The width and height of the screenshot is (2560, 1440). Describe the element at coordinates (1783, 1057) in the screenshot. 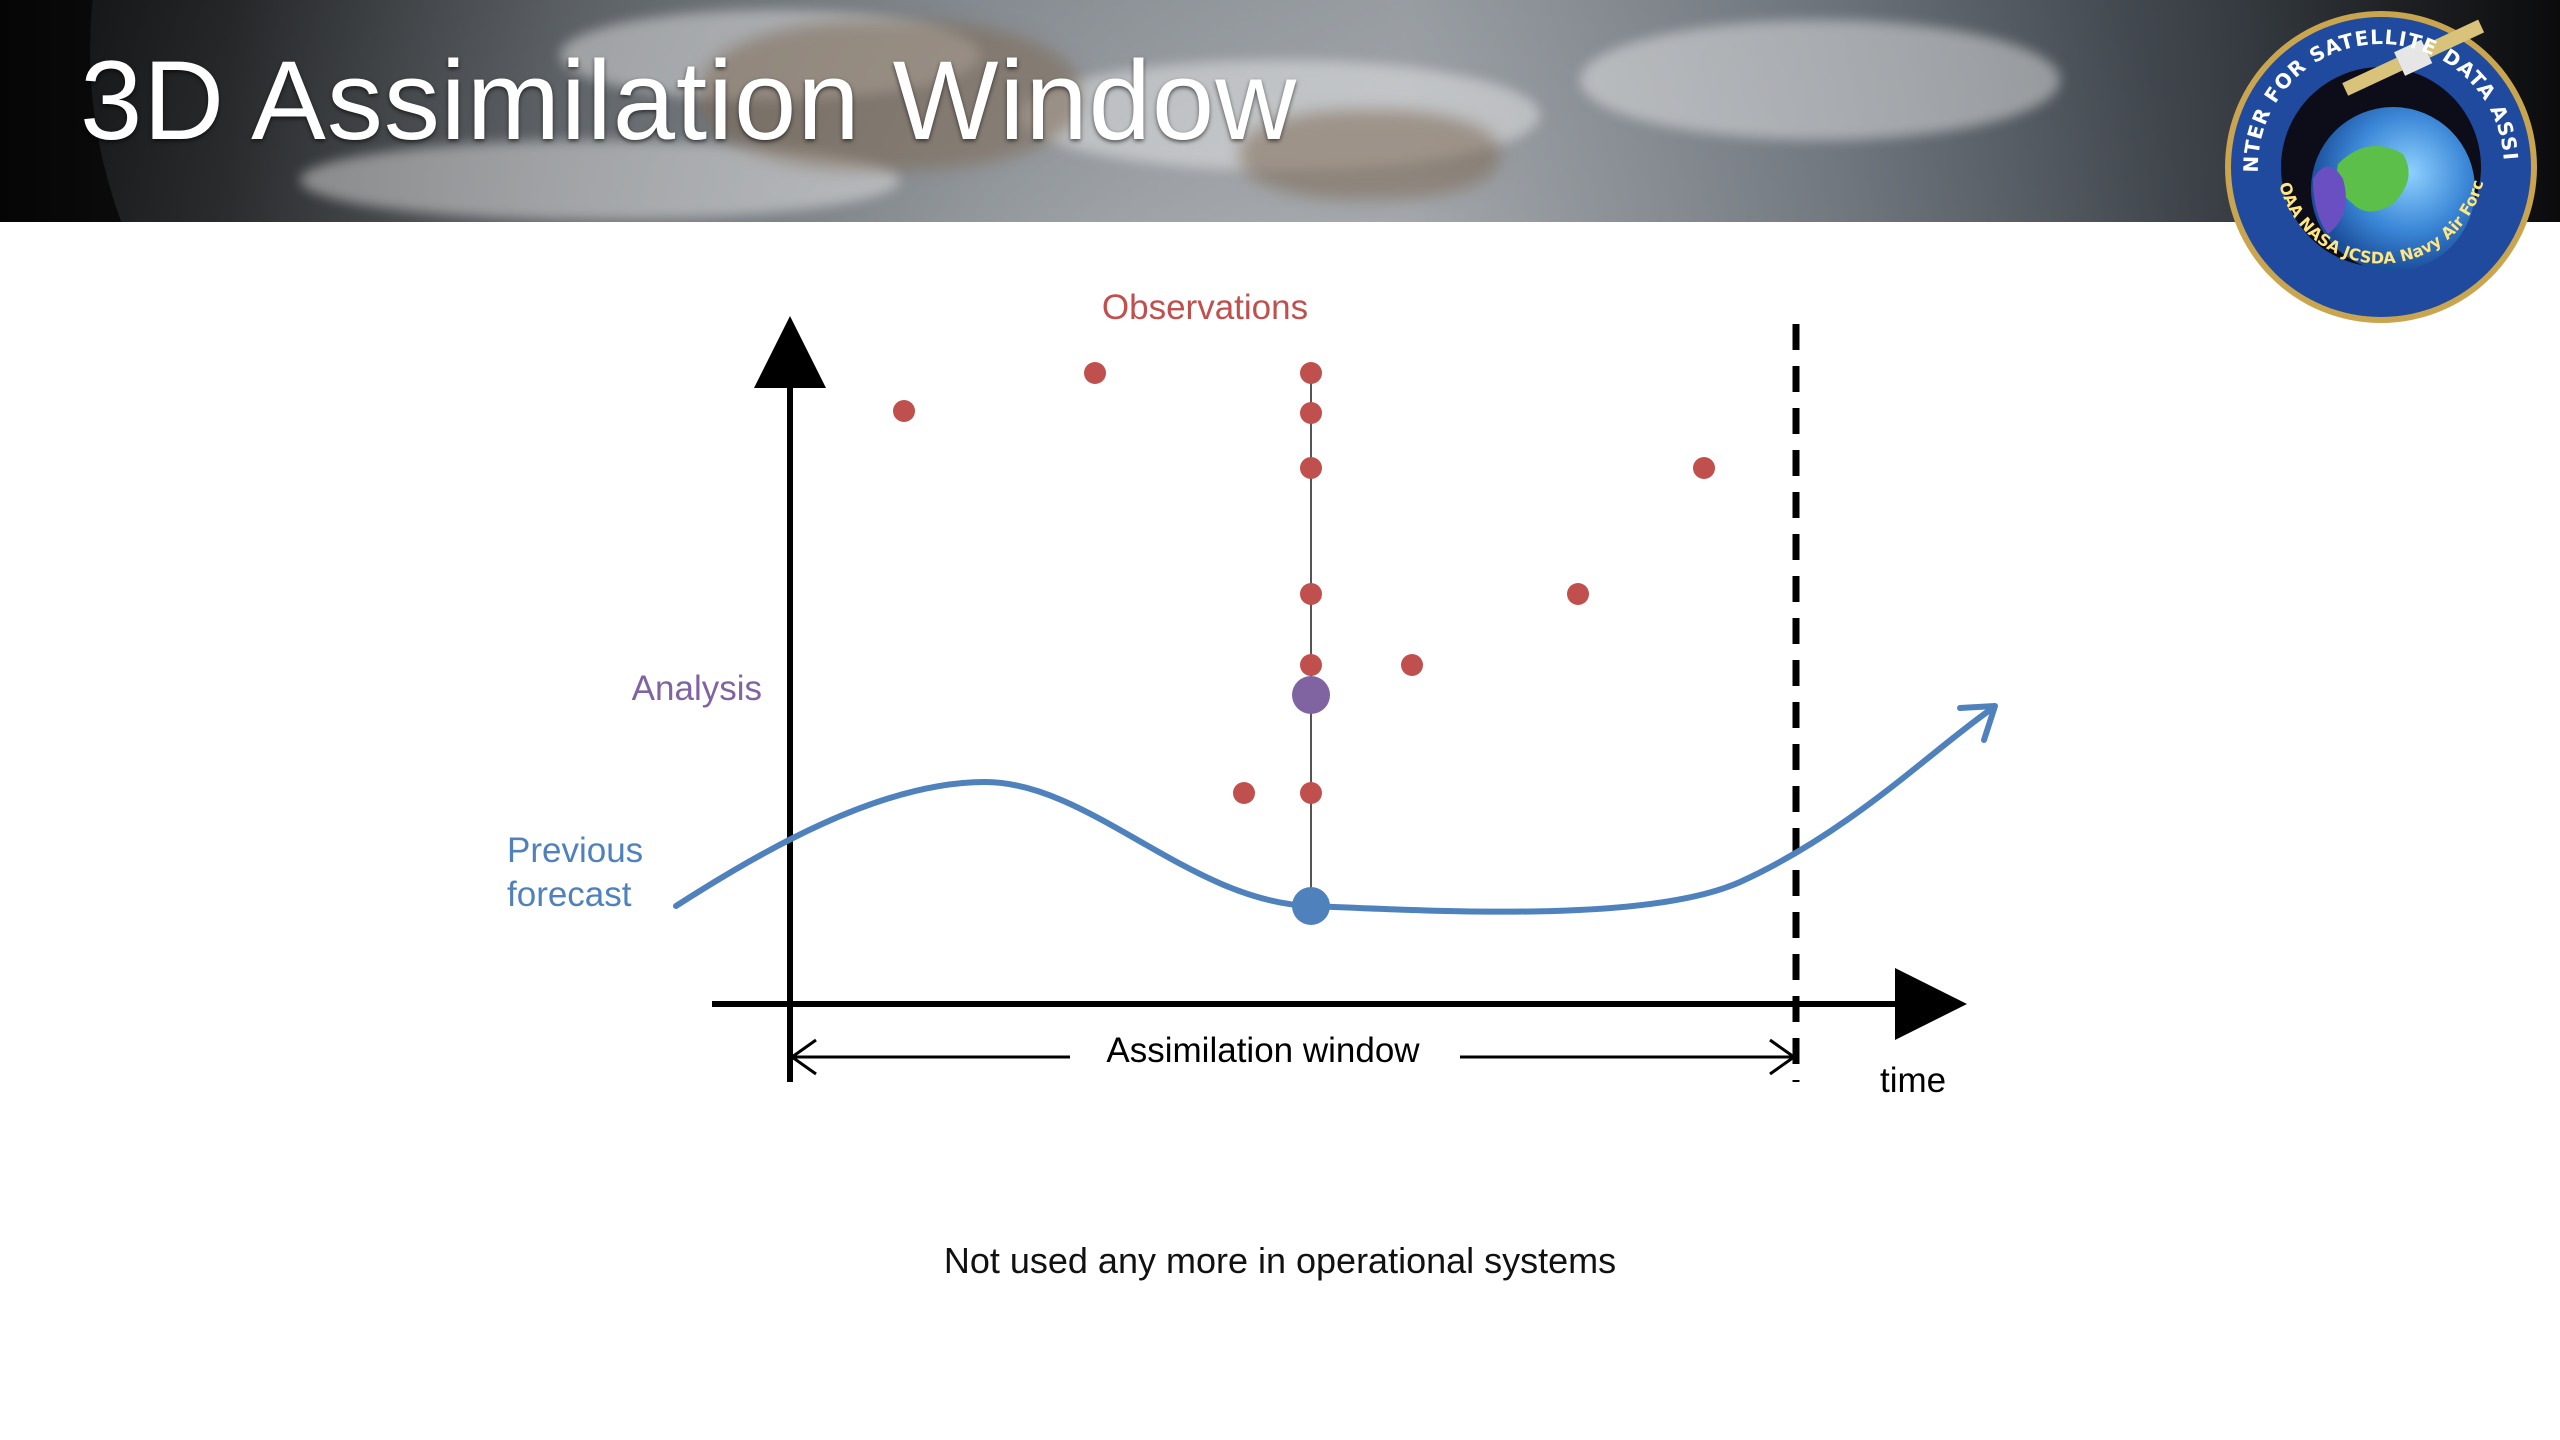

I see `arrowhead-right-icon` at that location.